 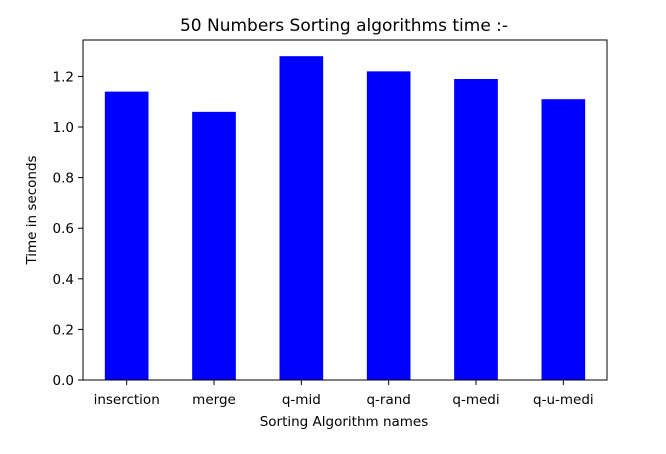 What do you see at coordinates (563, 239) in the screenshot?
I see `bar-q-u-medi` at bounding box center [563, 239].